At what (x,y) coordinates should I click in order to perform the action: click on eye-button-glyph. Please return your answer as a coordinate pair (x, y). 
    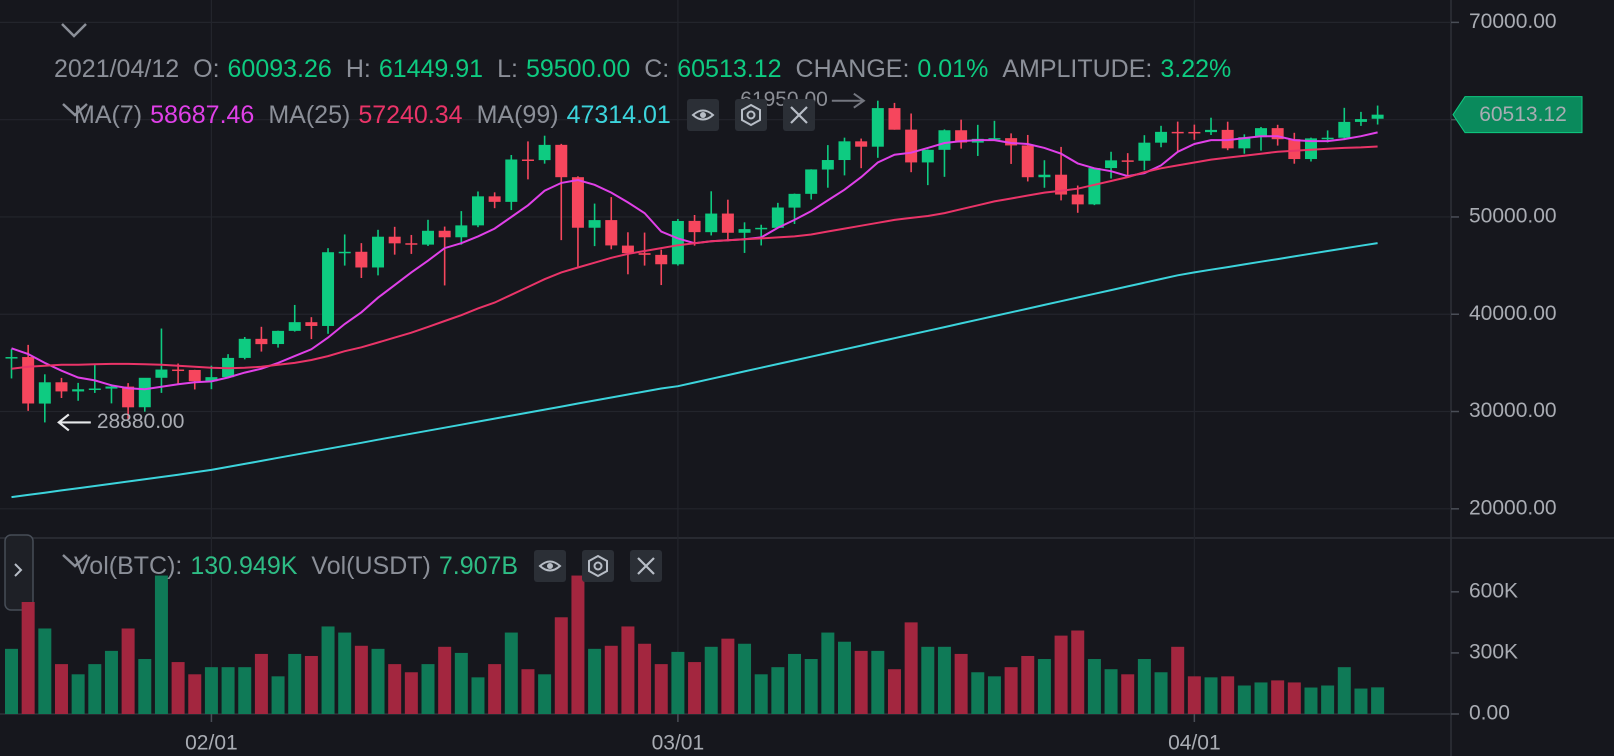
    Looking at the image, I should click on (703, 115).